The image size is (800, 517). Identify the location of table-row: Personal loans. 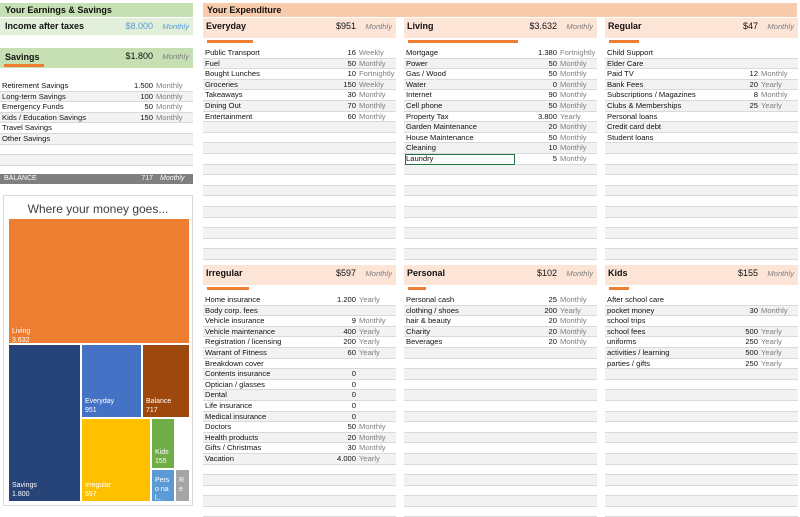
(701, 117).